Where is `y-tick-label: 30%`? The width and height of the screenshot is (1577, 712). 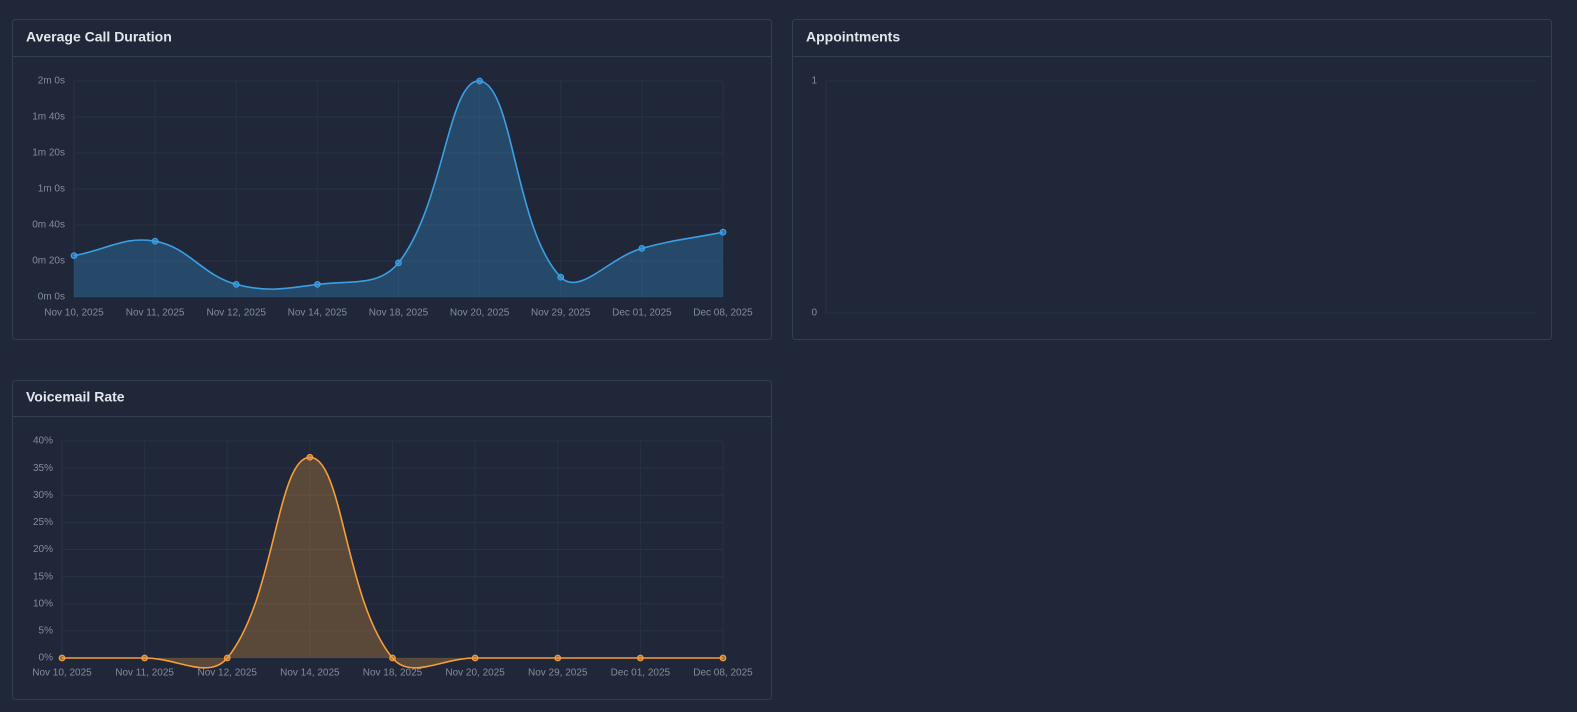
y-tick-label: 30% is located at coordinates (43, 495).